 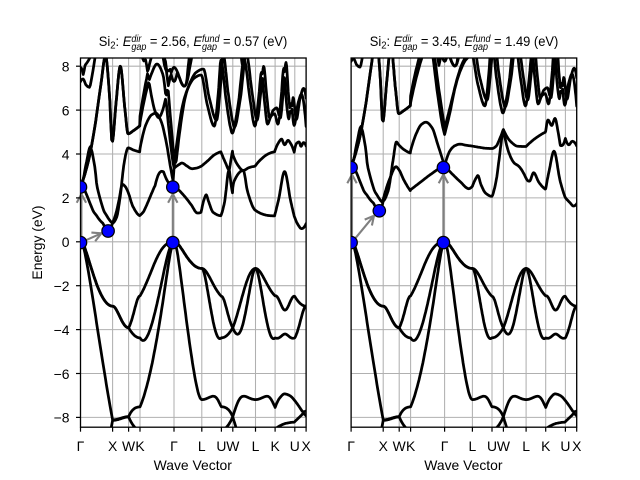 I want to click on svg-text: 4, so click(x=66, y=154).